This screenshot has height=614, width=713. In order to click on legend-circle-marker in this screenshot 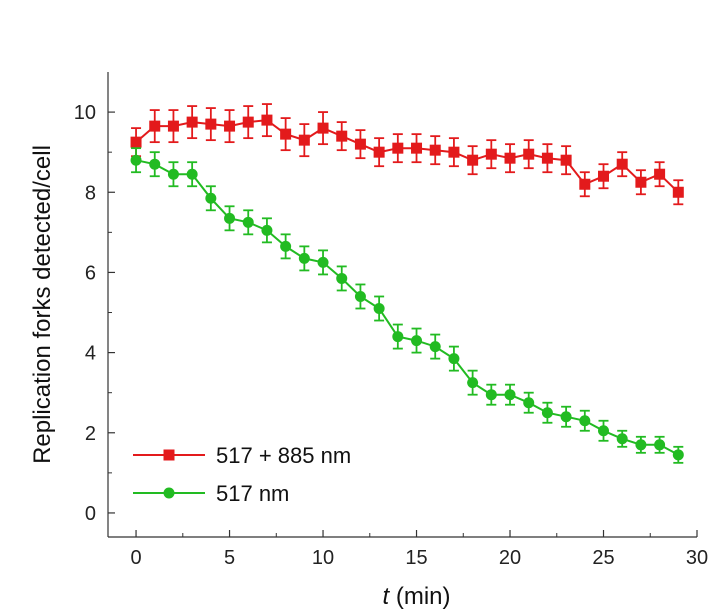, I will do `click(169, 493)`.